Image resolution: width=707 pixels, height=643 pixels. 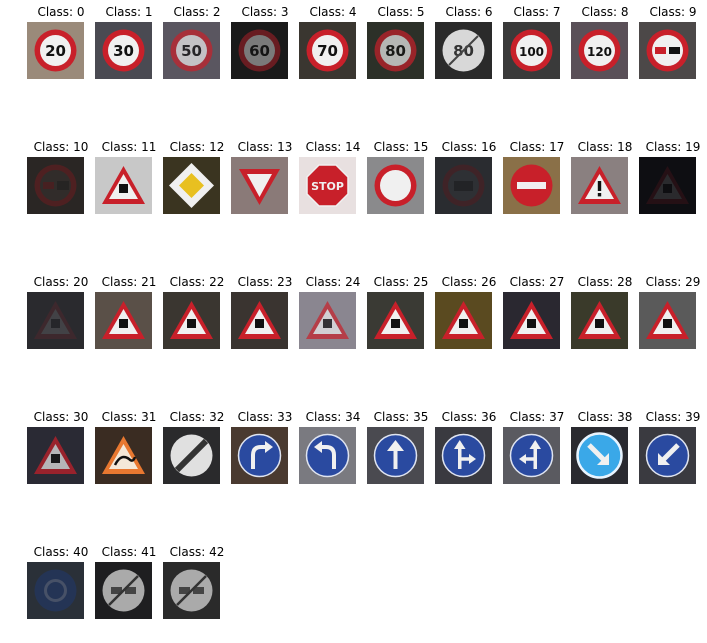 I want to click on class-label: Class: 32, so click(x=197, y=417).